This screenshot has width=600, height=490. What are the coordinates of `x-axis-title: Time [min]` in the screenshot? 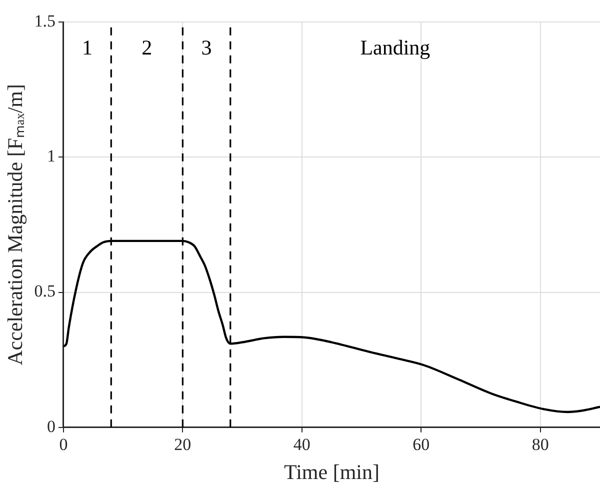 It's located at (332, 472).